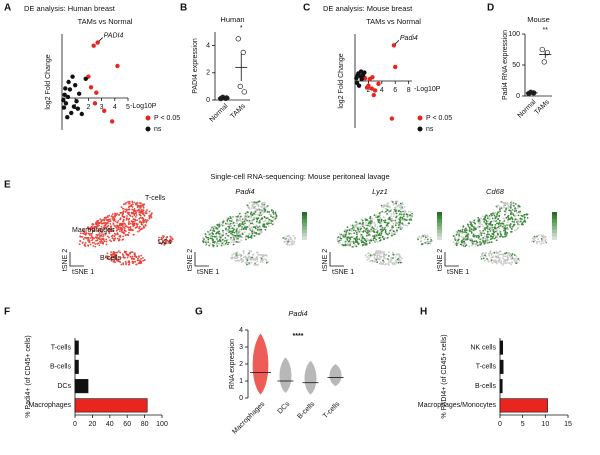  Describe the element at coordinates (458, 272) in the screenshot. I see `tsne-x-label: tSNE 1` at that location.